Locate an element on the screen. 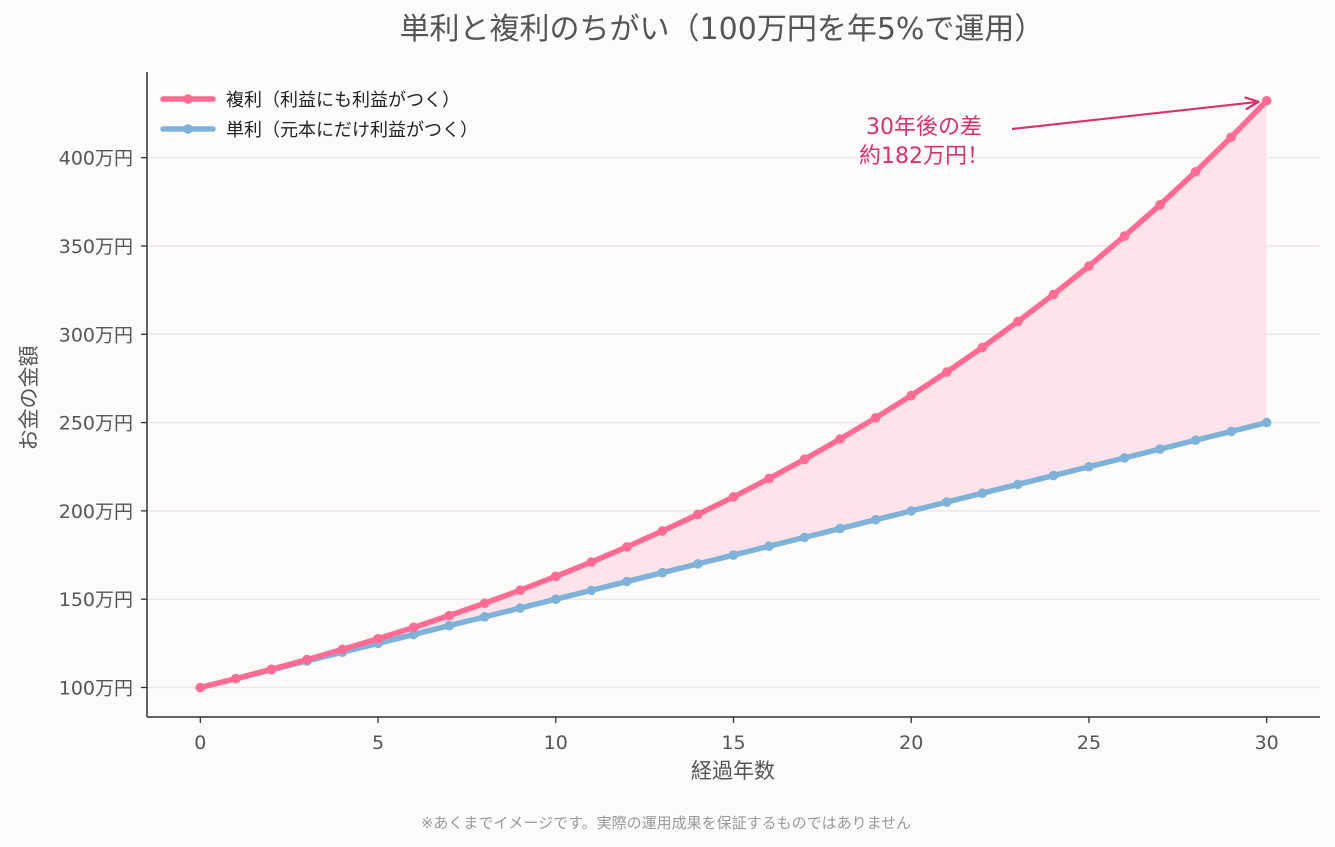 The height and width of the screenshot is (847, 1335). y-axis-label: お金の金額 is located at coordinates (29, 398).